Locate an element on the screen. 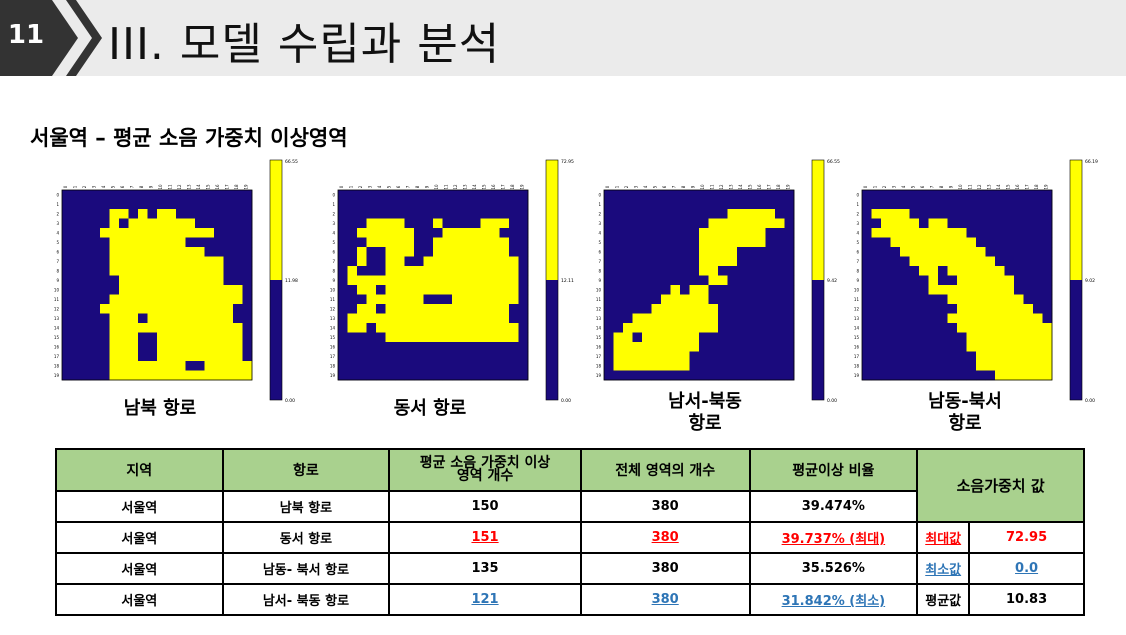  col-tick-label: 7 is located at coordinates (673, 186).